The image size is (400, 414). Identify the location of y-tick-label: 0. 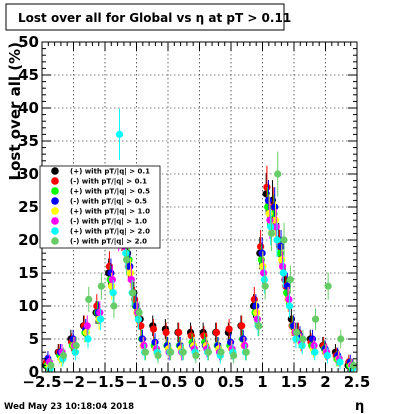
(34, 372).